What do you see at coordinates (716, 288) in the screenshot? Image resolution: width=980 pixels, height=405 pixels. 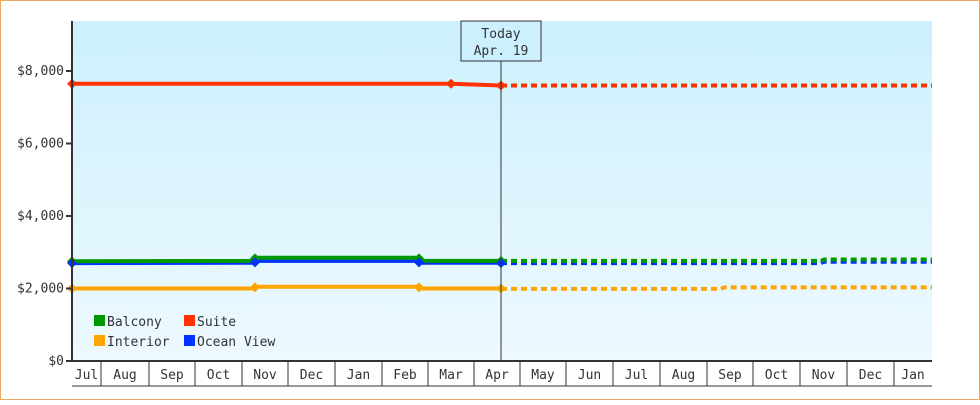 I see `forecast-line-interior` at bounding box center [716, 288].